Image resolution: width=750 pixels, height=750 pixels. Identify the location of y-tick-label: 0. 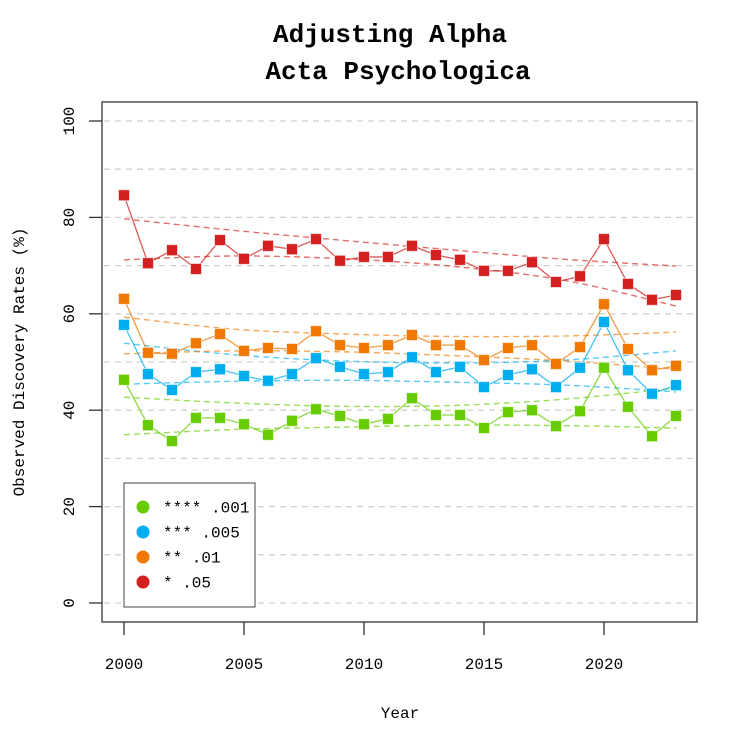
(70, 603).